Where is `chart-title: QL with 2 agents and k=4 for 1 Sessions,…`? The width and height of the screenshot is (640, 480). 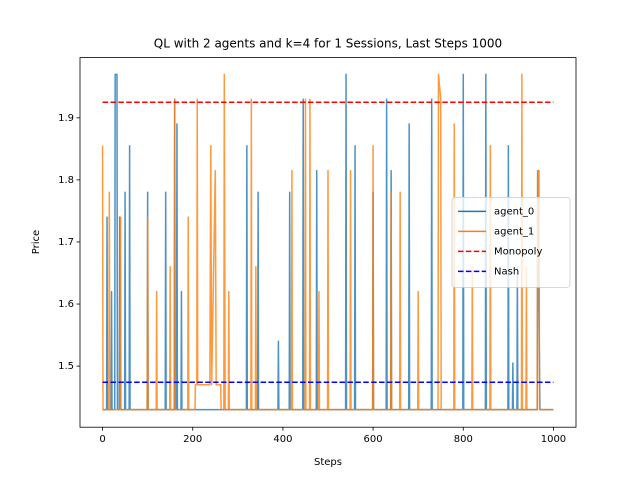 chart-title: QL with 2 agents and k=4 for 1 Sessions,… is located at coordinates (328, 44).